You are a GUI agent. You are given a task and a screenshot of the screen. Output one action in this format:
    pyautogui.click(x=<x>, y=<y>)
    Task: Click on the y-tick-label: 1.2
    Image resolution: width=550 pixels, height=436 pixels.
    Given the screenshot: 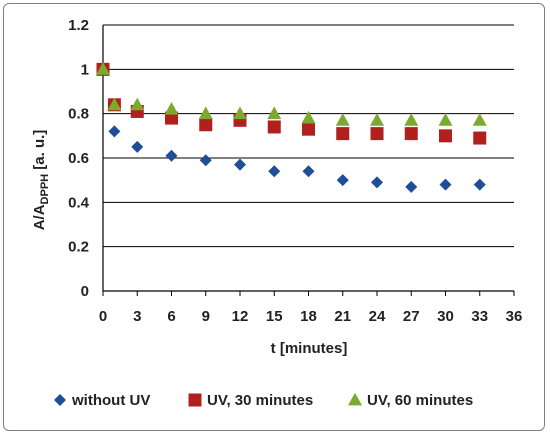 What is the action you would take?
    pyautogui.click(x=78, y=25)
    